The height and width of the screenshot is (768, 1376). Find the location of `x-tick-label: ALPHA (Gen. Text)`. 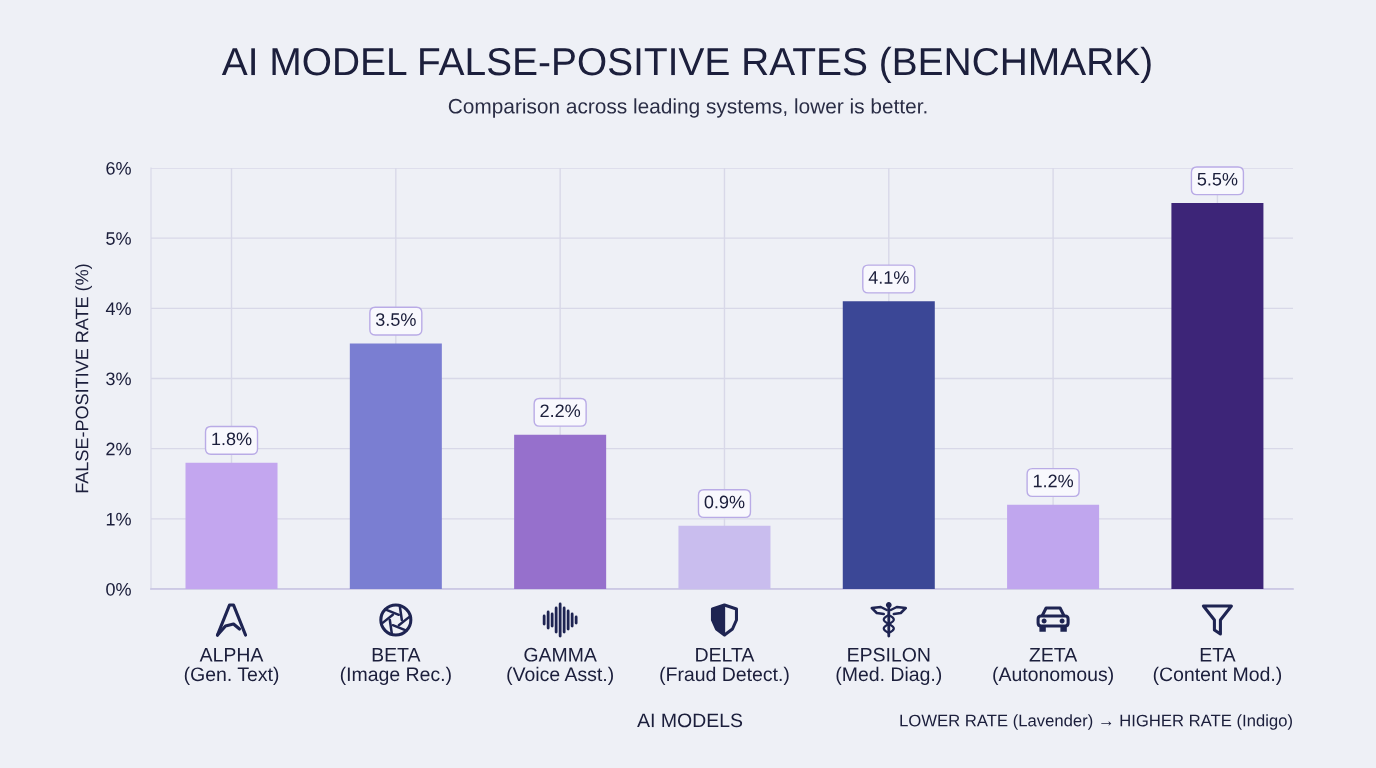

x-tick-label: ALPHA (Gen. Text) is located at coordinates (231, 666).